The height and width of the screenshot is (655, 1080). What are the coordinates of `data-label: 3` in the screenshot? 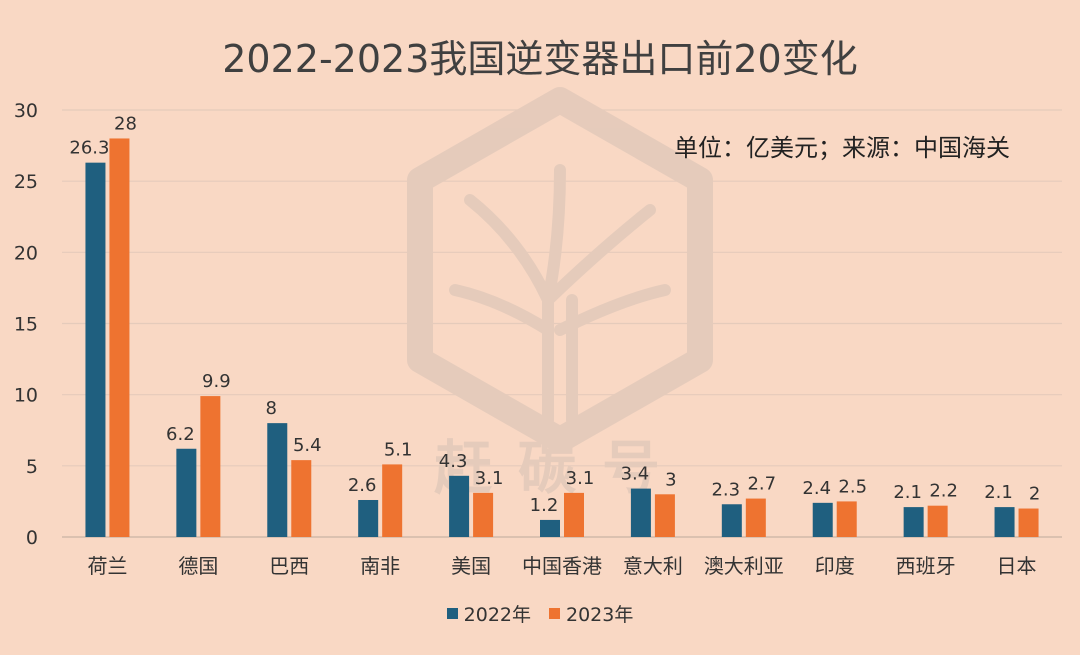 It's located at (670, 479).